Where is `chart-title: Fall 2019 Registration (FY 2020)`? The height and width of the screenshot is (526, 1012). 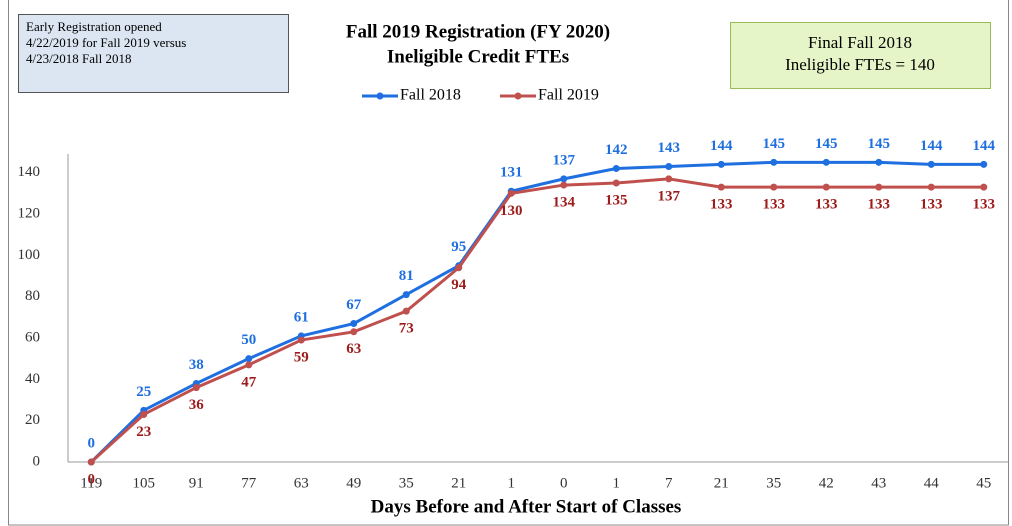 chart-title: Fall 2019 Registration (FY 2020) is located at coordinates (478, 31).